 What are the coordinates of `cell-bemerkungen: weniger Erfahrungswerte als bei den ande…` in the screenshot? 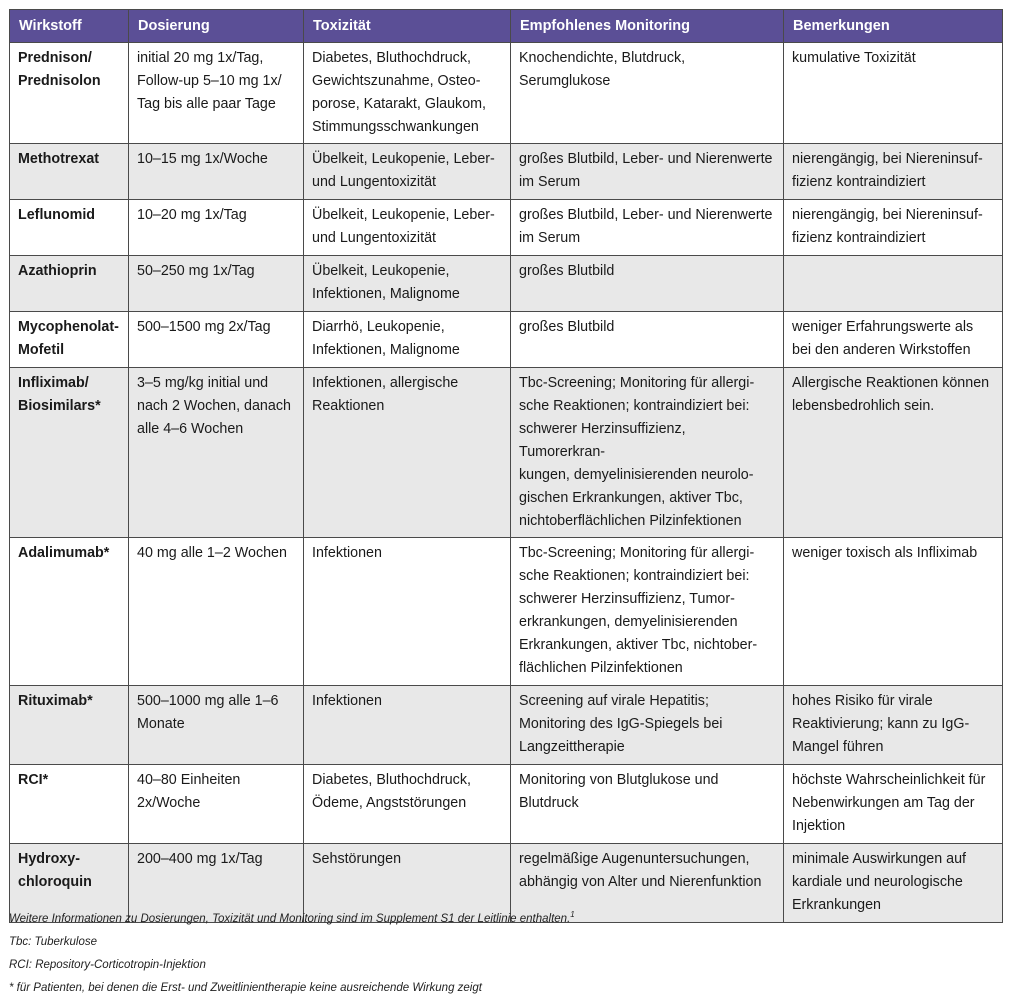 It's located at (893, 339).